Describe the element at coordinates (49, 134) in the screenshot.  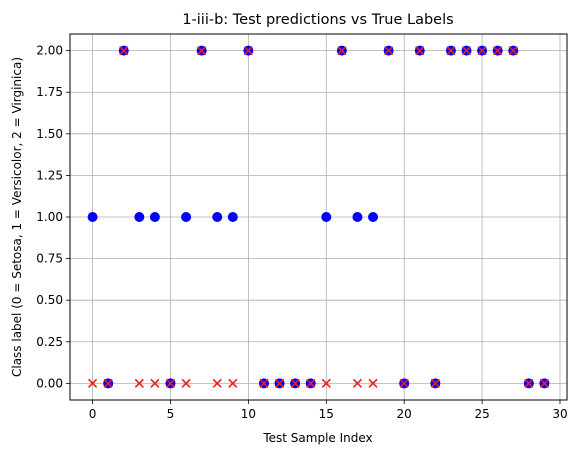
I see `y-tick-label: 1.50` at that location.